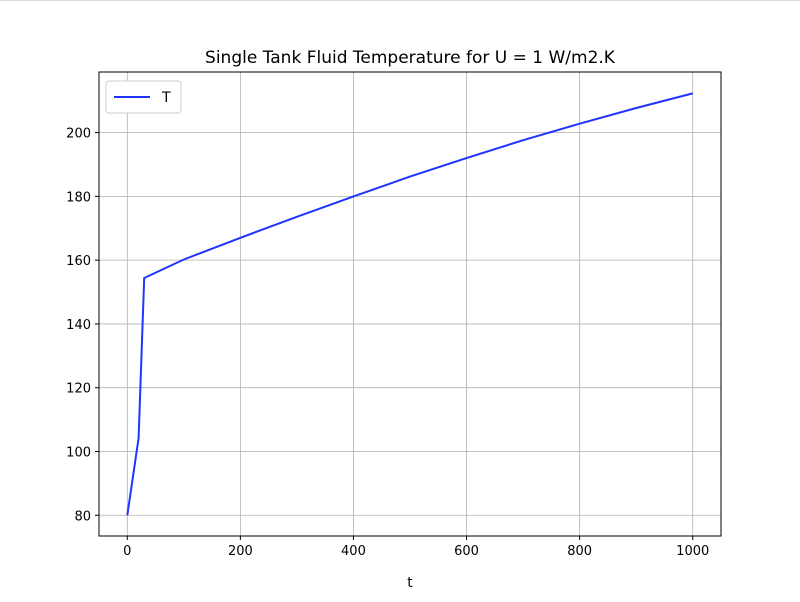 The width and height of the screenshot is (800, 602). I want to click on y-tick-label: 180, so click(78, 197).